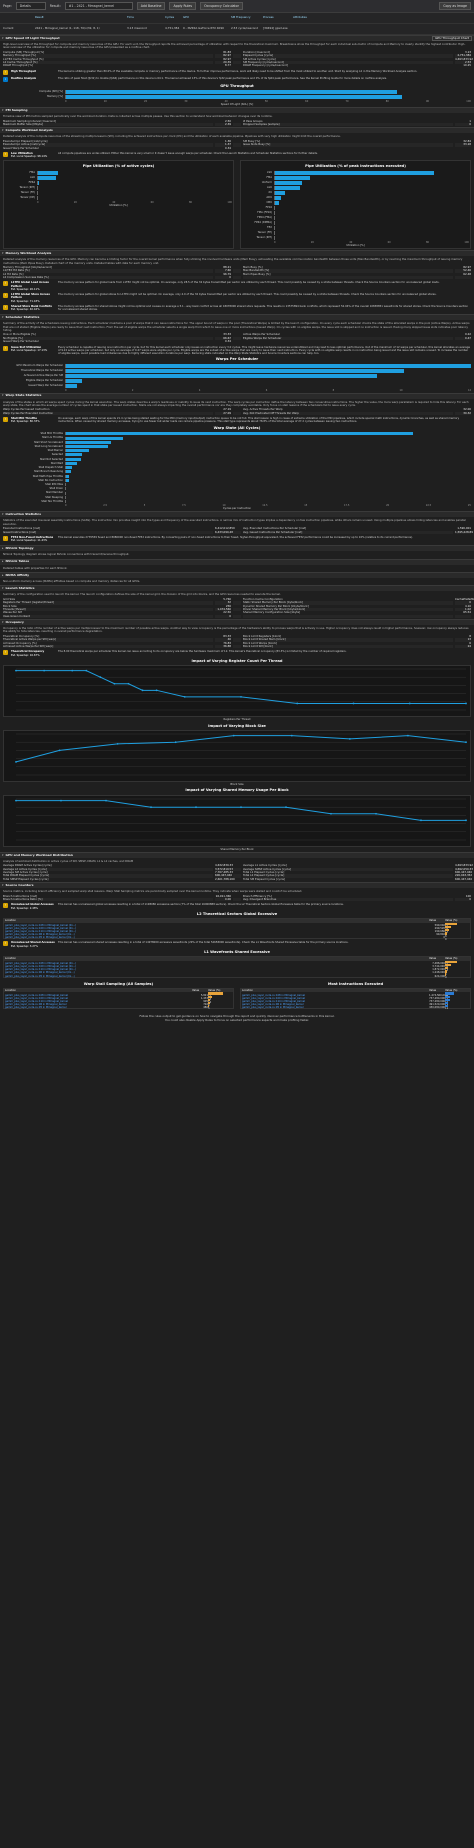 The image size is (474, 1848). What do you see at coordinates (54, 497) in the screenshot?
I see `bar-label: Stall Sleeping` at bounding box center [54, 497].